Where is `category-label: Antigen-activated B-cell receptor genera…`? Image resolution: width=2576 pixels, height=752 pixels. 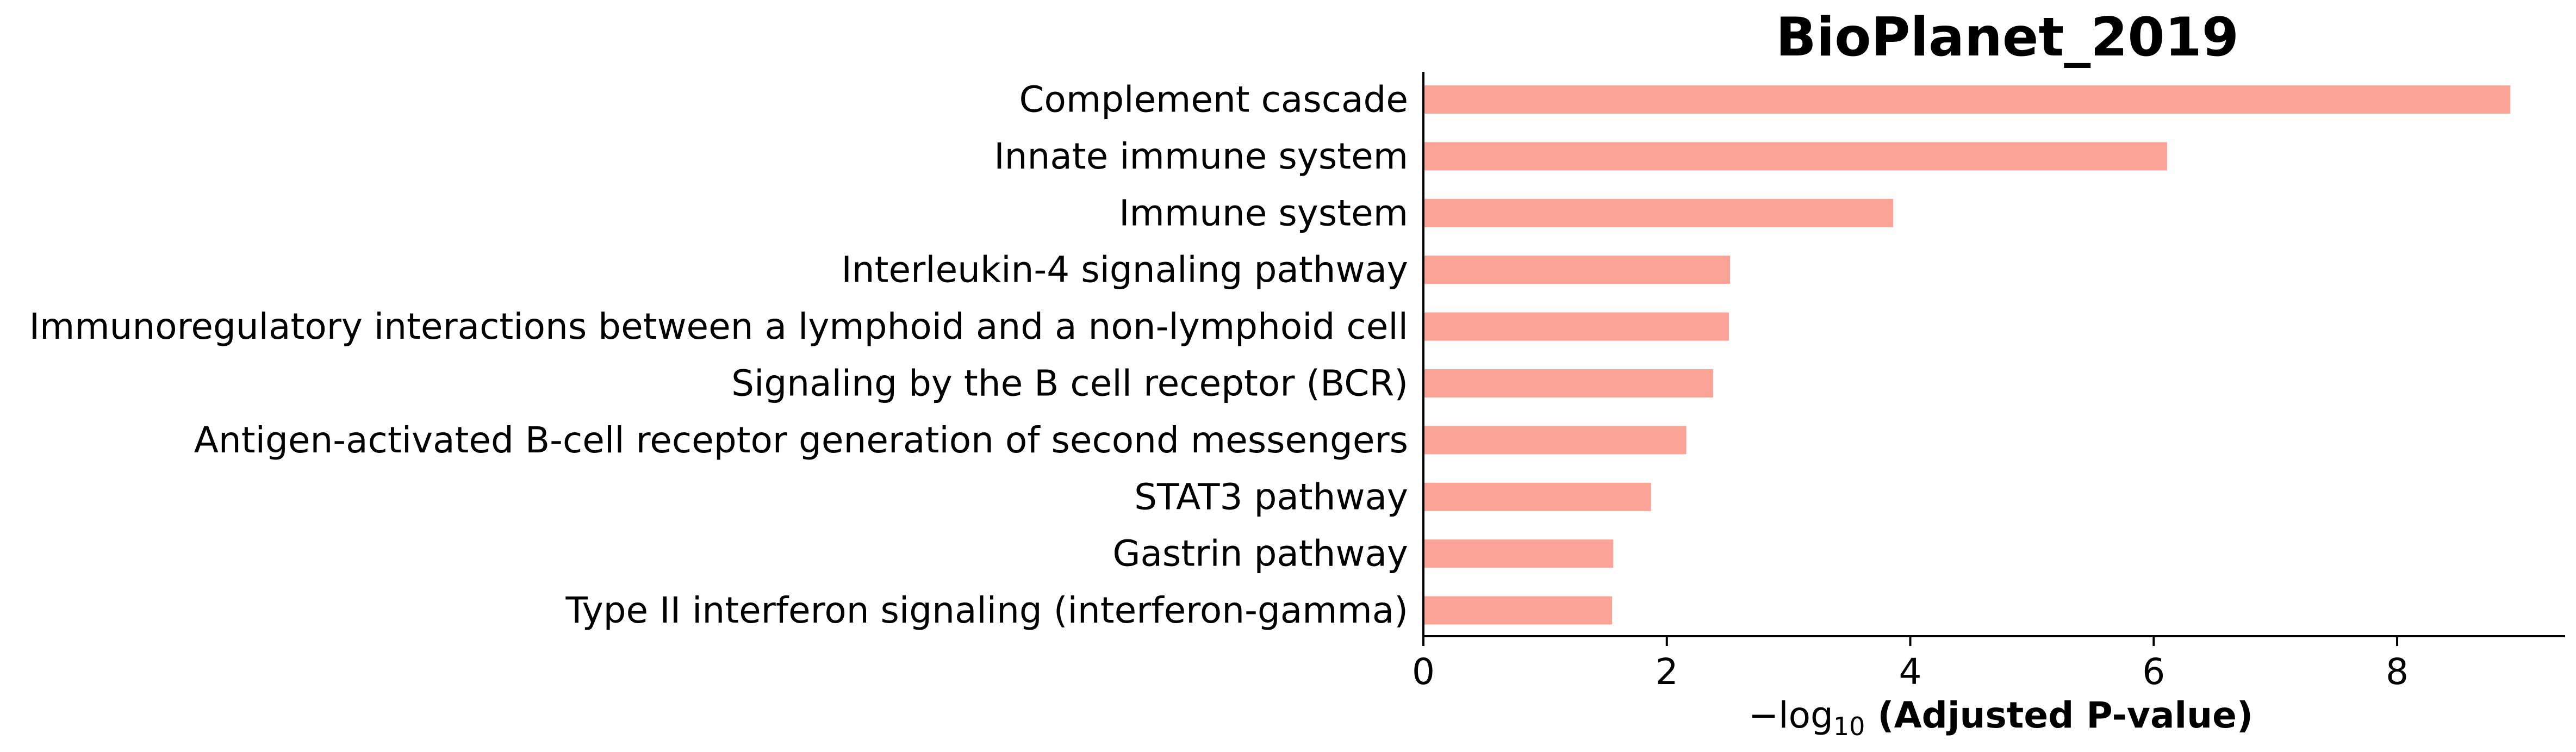 category-label: Antigen-activated B-cell receptor genera… is located at coordinates (801, 440).